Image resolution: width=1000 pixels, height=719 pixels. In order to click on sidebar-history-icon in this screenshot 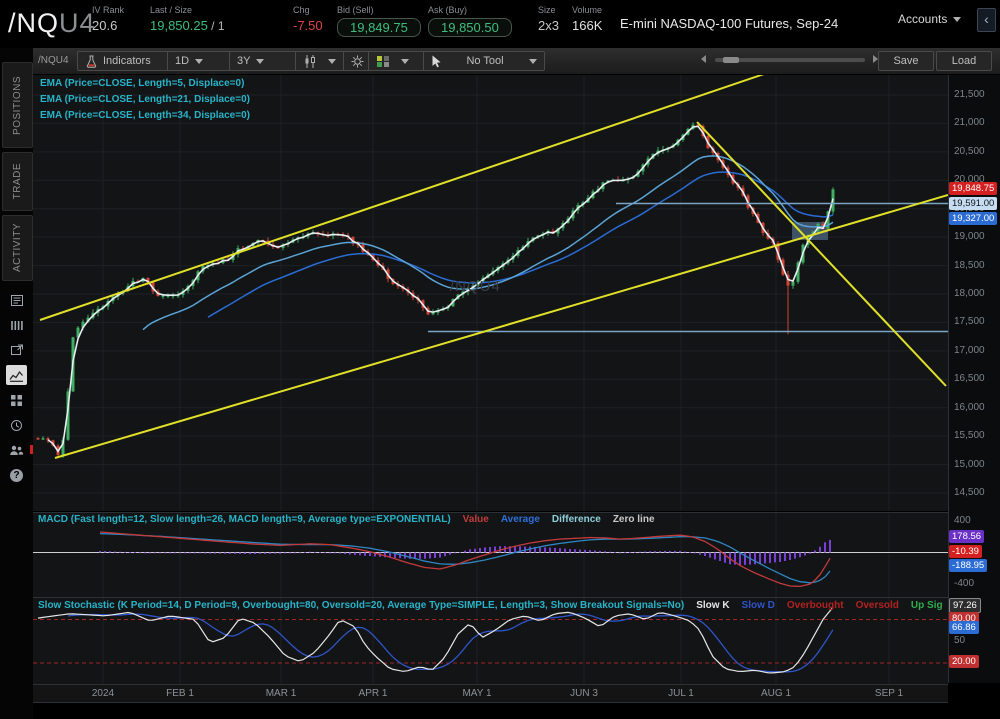, I will do `click(16, 425)`.